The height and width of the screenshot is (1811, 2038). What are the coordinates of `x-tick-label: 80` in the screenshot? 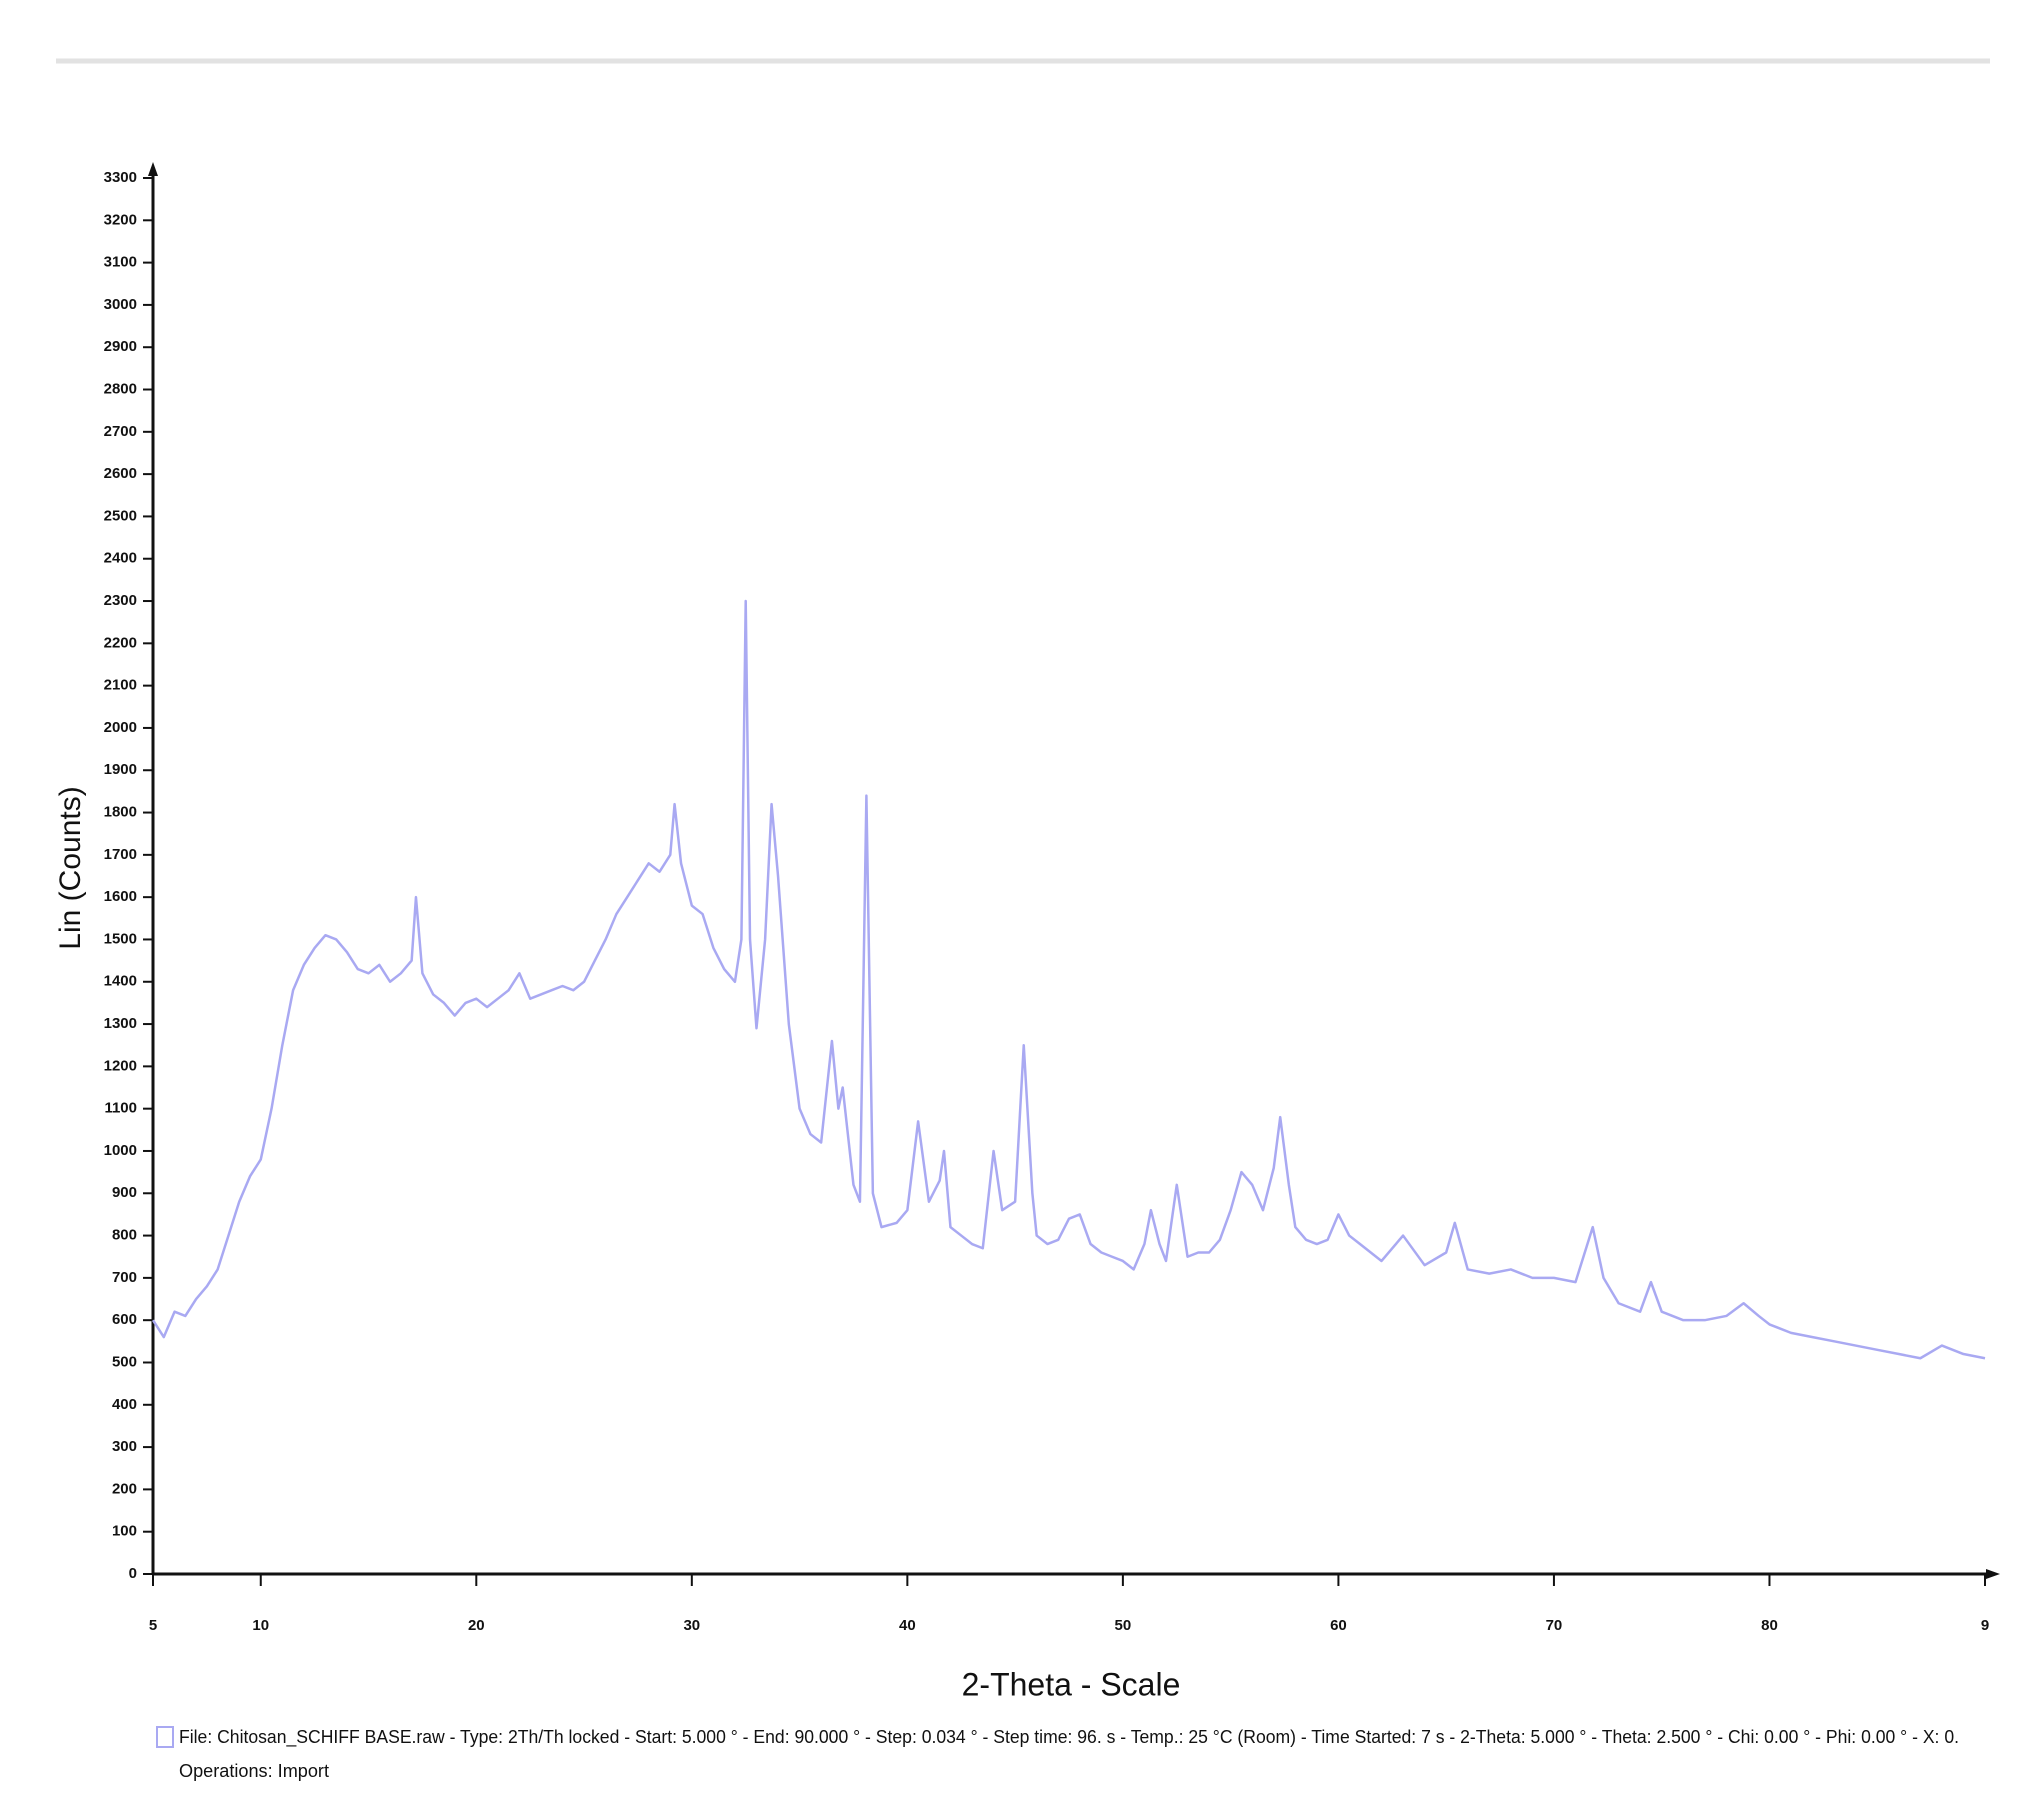 It's located at (1769, 1625).